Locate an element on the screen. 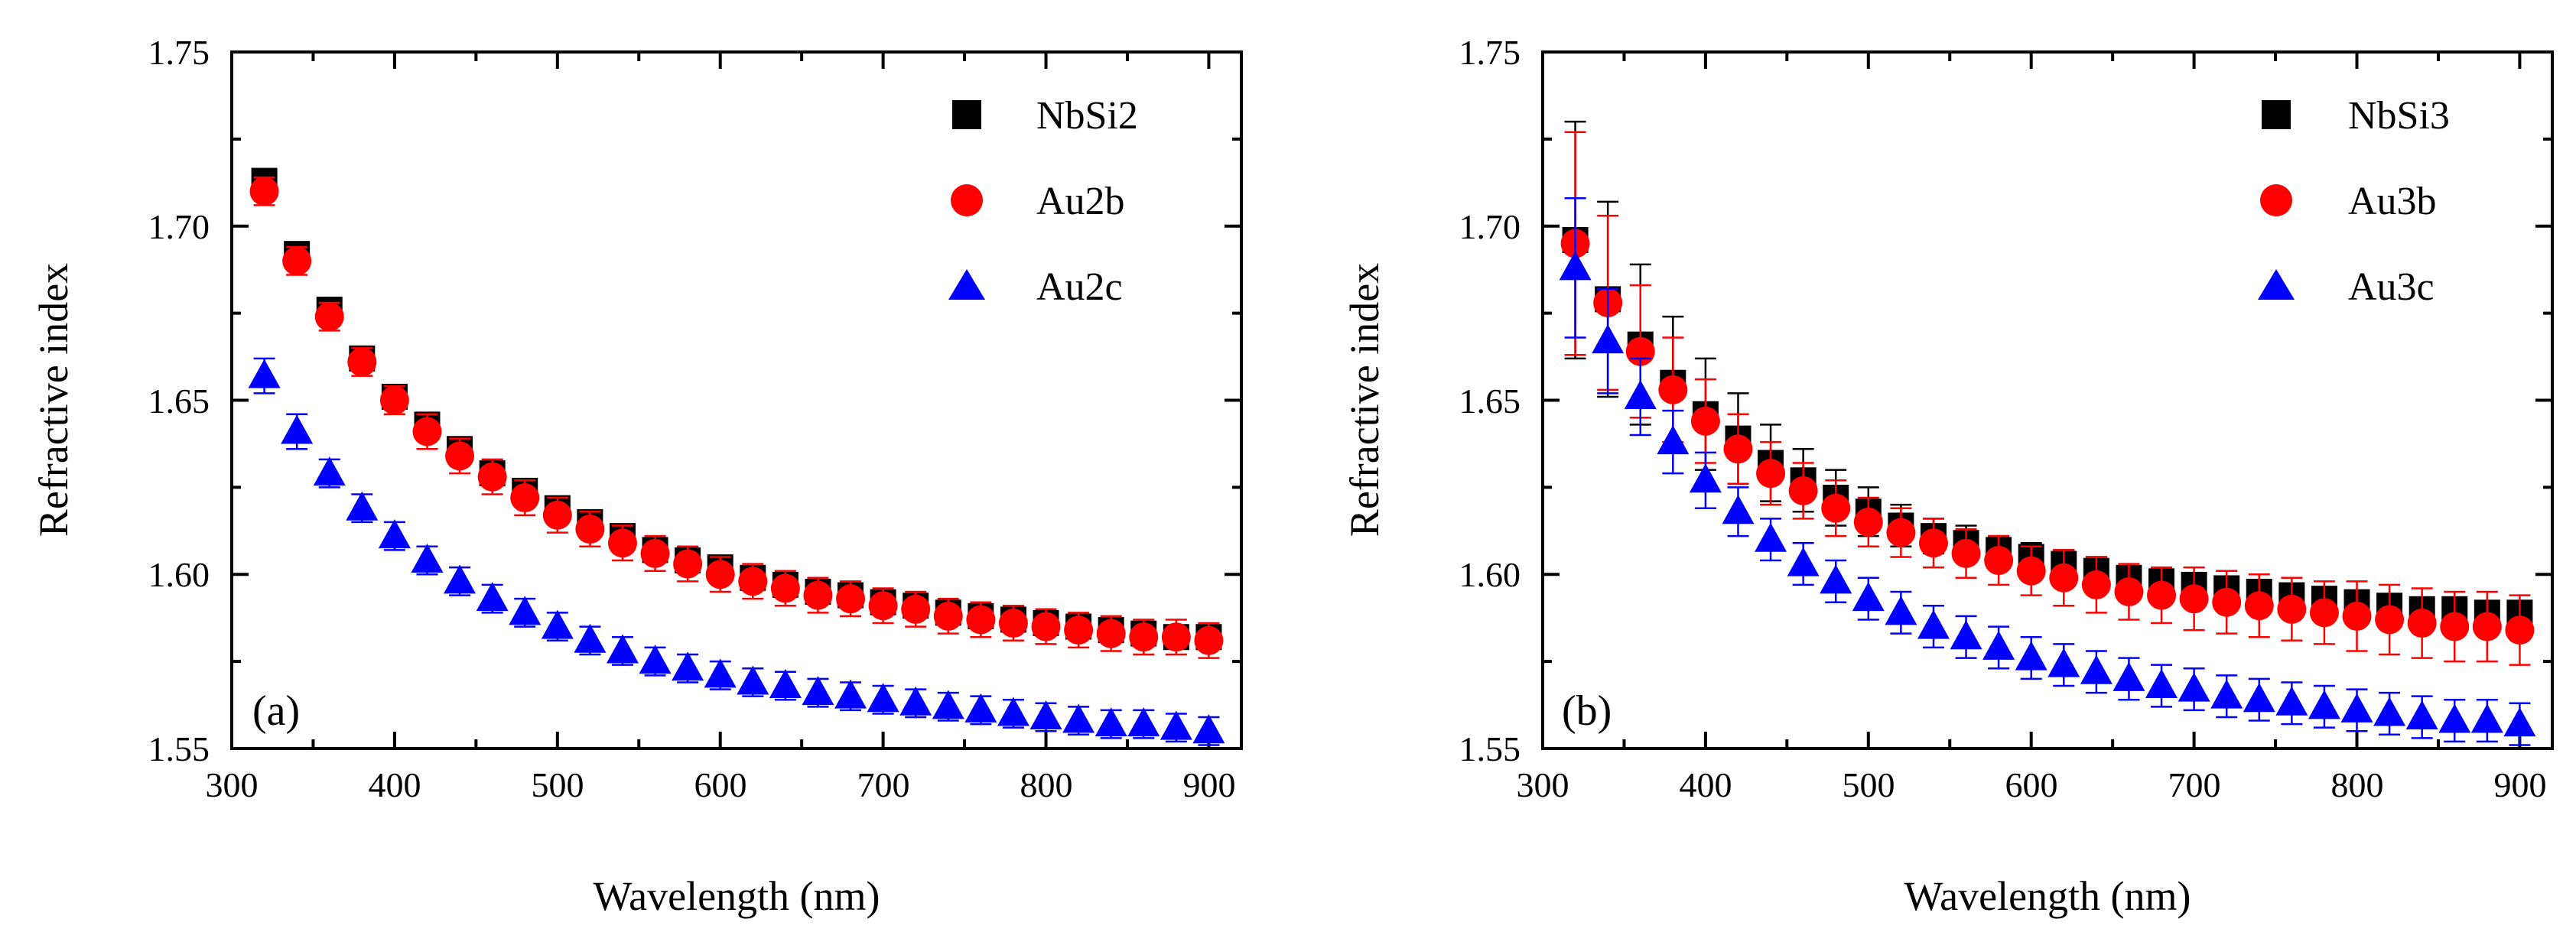  legend-label: Au3c is located at coordinates (2391, 287).